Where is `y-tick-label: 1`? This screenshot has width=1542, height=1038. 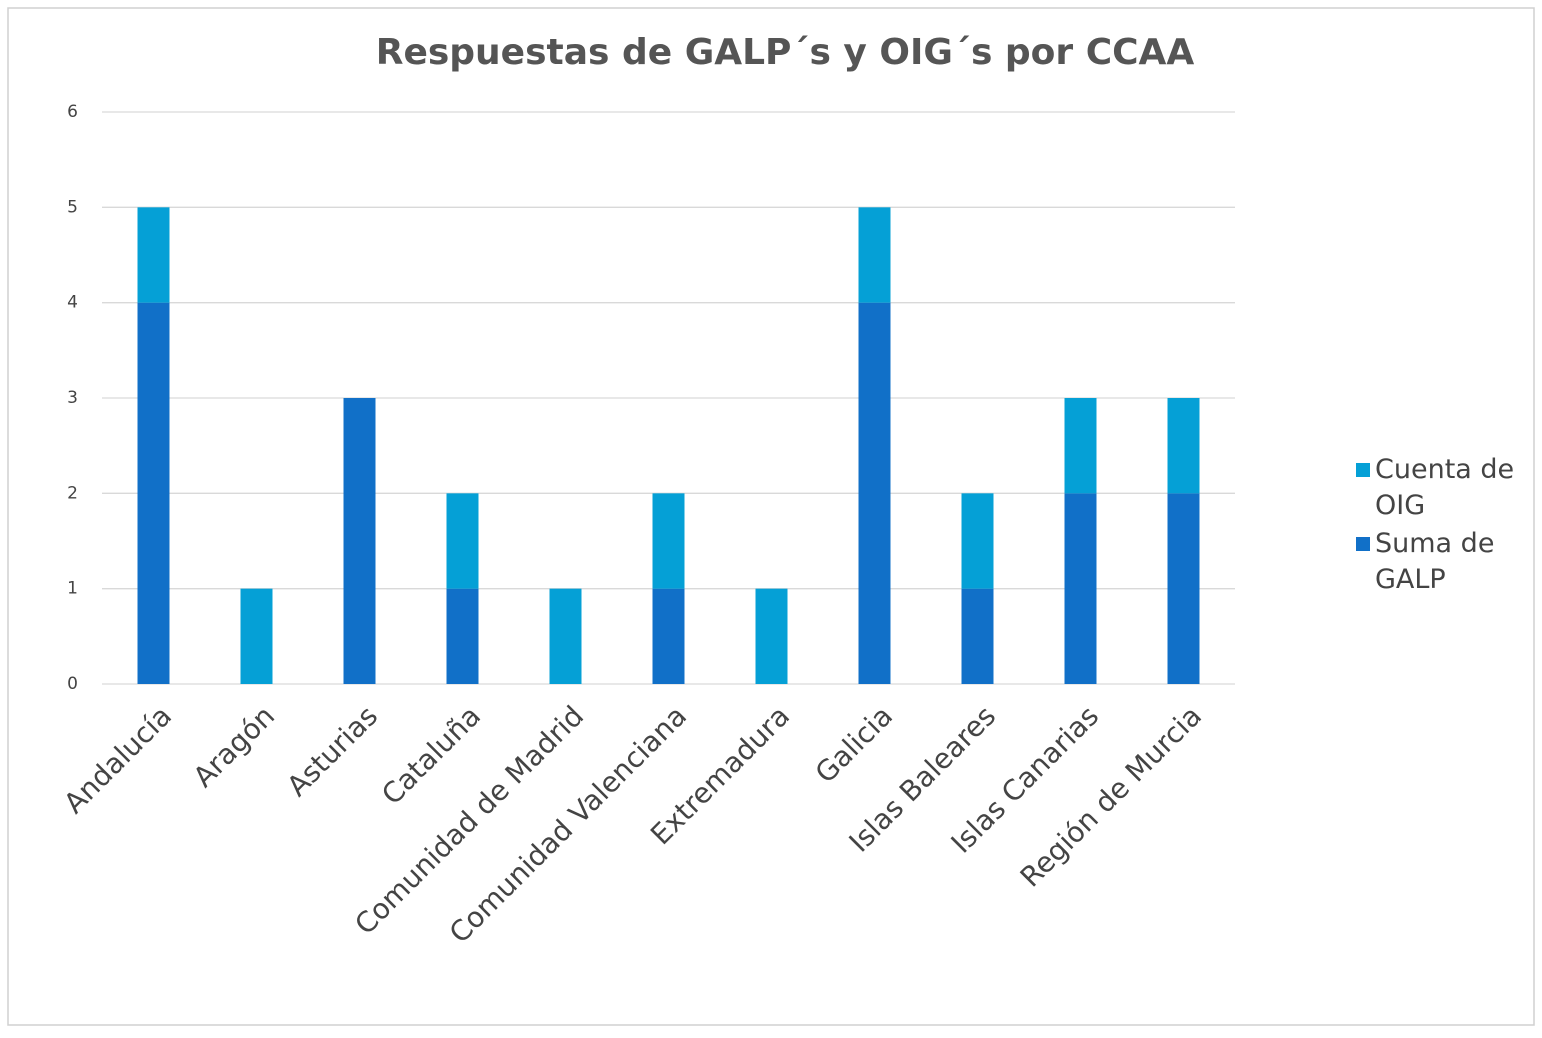
y-tick-label: 1 is located at coordinates (72, 589).